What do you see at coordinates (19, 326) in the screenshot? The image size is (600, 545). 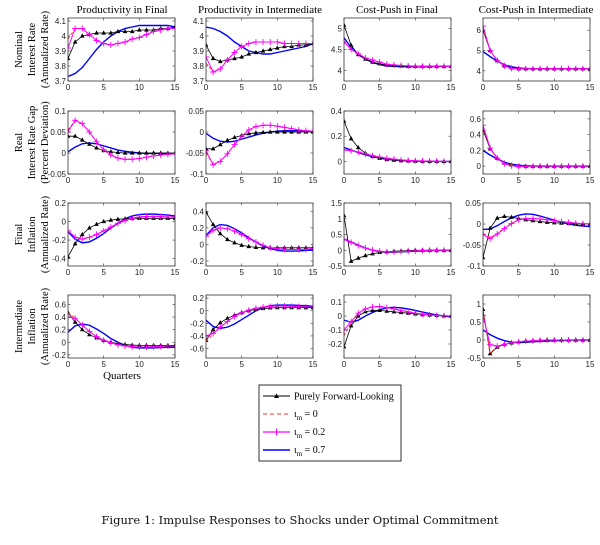 I see `row-label: Intermediate` at bounding box center [19, 326].